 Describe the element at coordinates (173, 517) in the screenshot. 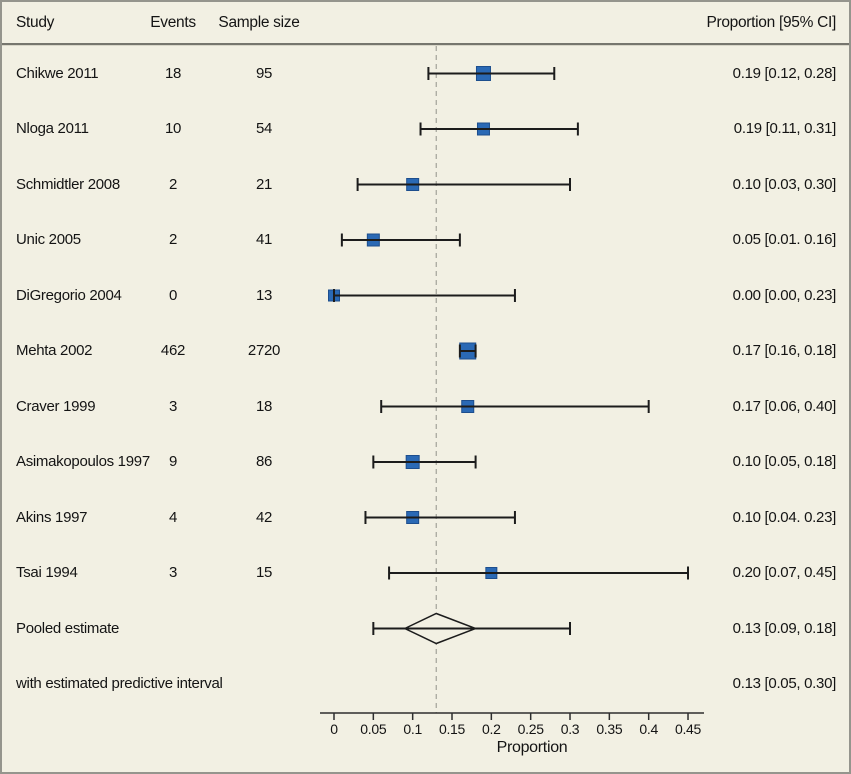

I see `events-value: 4` at that location.